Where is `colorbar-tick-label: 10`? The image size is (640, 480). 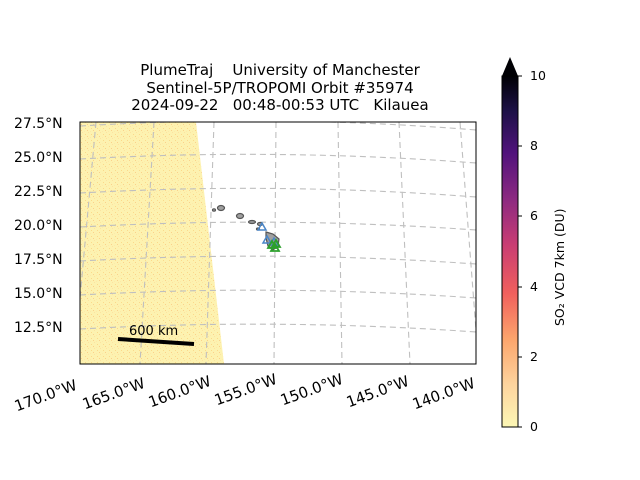
colorbar-tick-label: 10 is located at coordinates (538, 75).